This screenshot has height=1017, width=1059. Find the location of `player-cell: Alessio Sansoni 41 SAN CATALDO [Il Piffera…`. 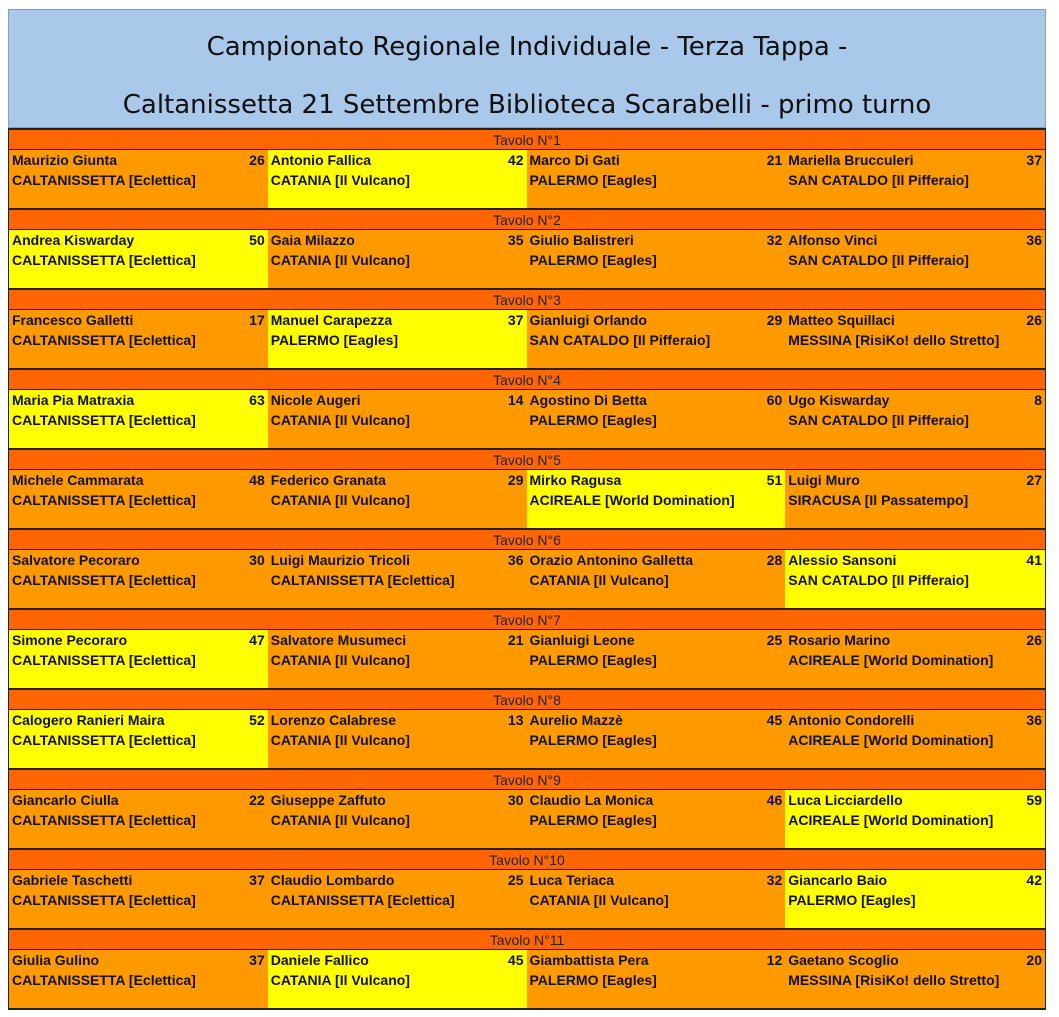

player-cell: Alessio Sansoni 41 SAN CATALDO [Il Piffera… is located at coordinates (915, 579).